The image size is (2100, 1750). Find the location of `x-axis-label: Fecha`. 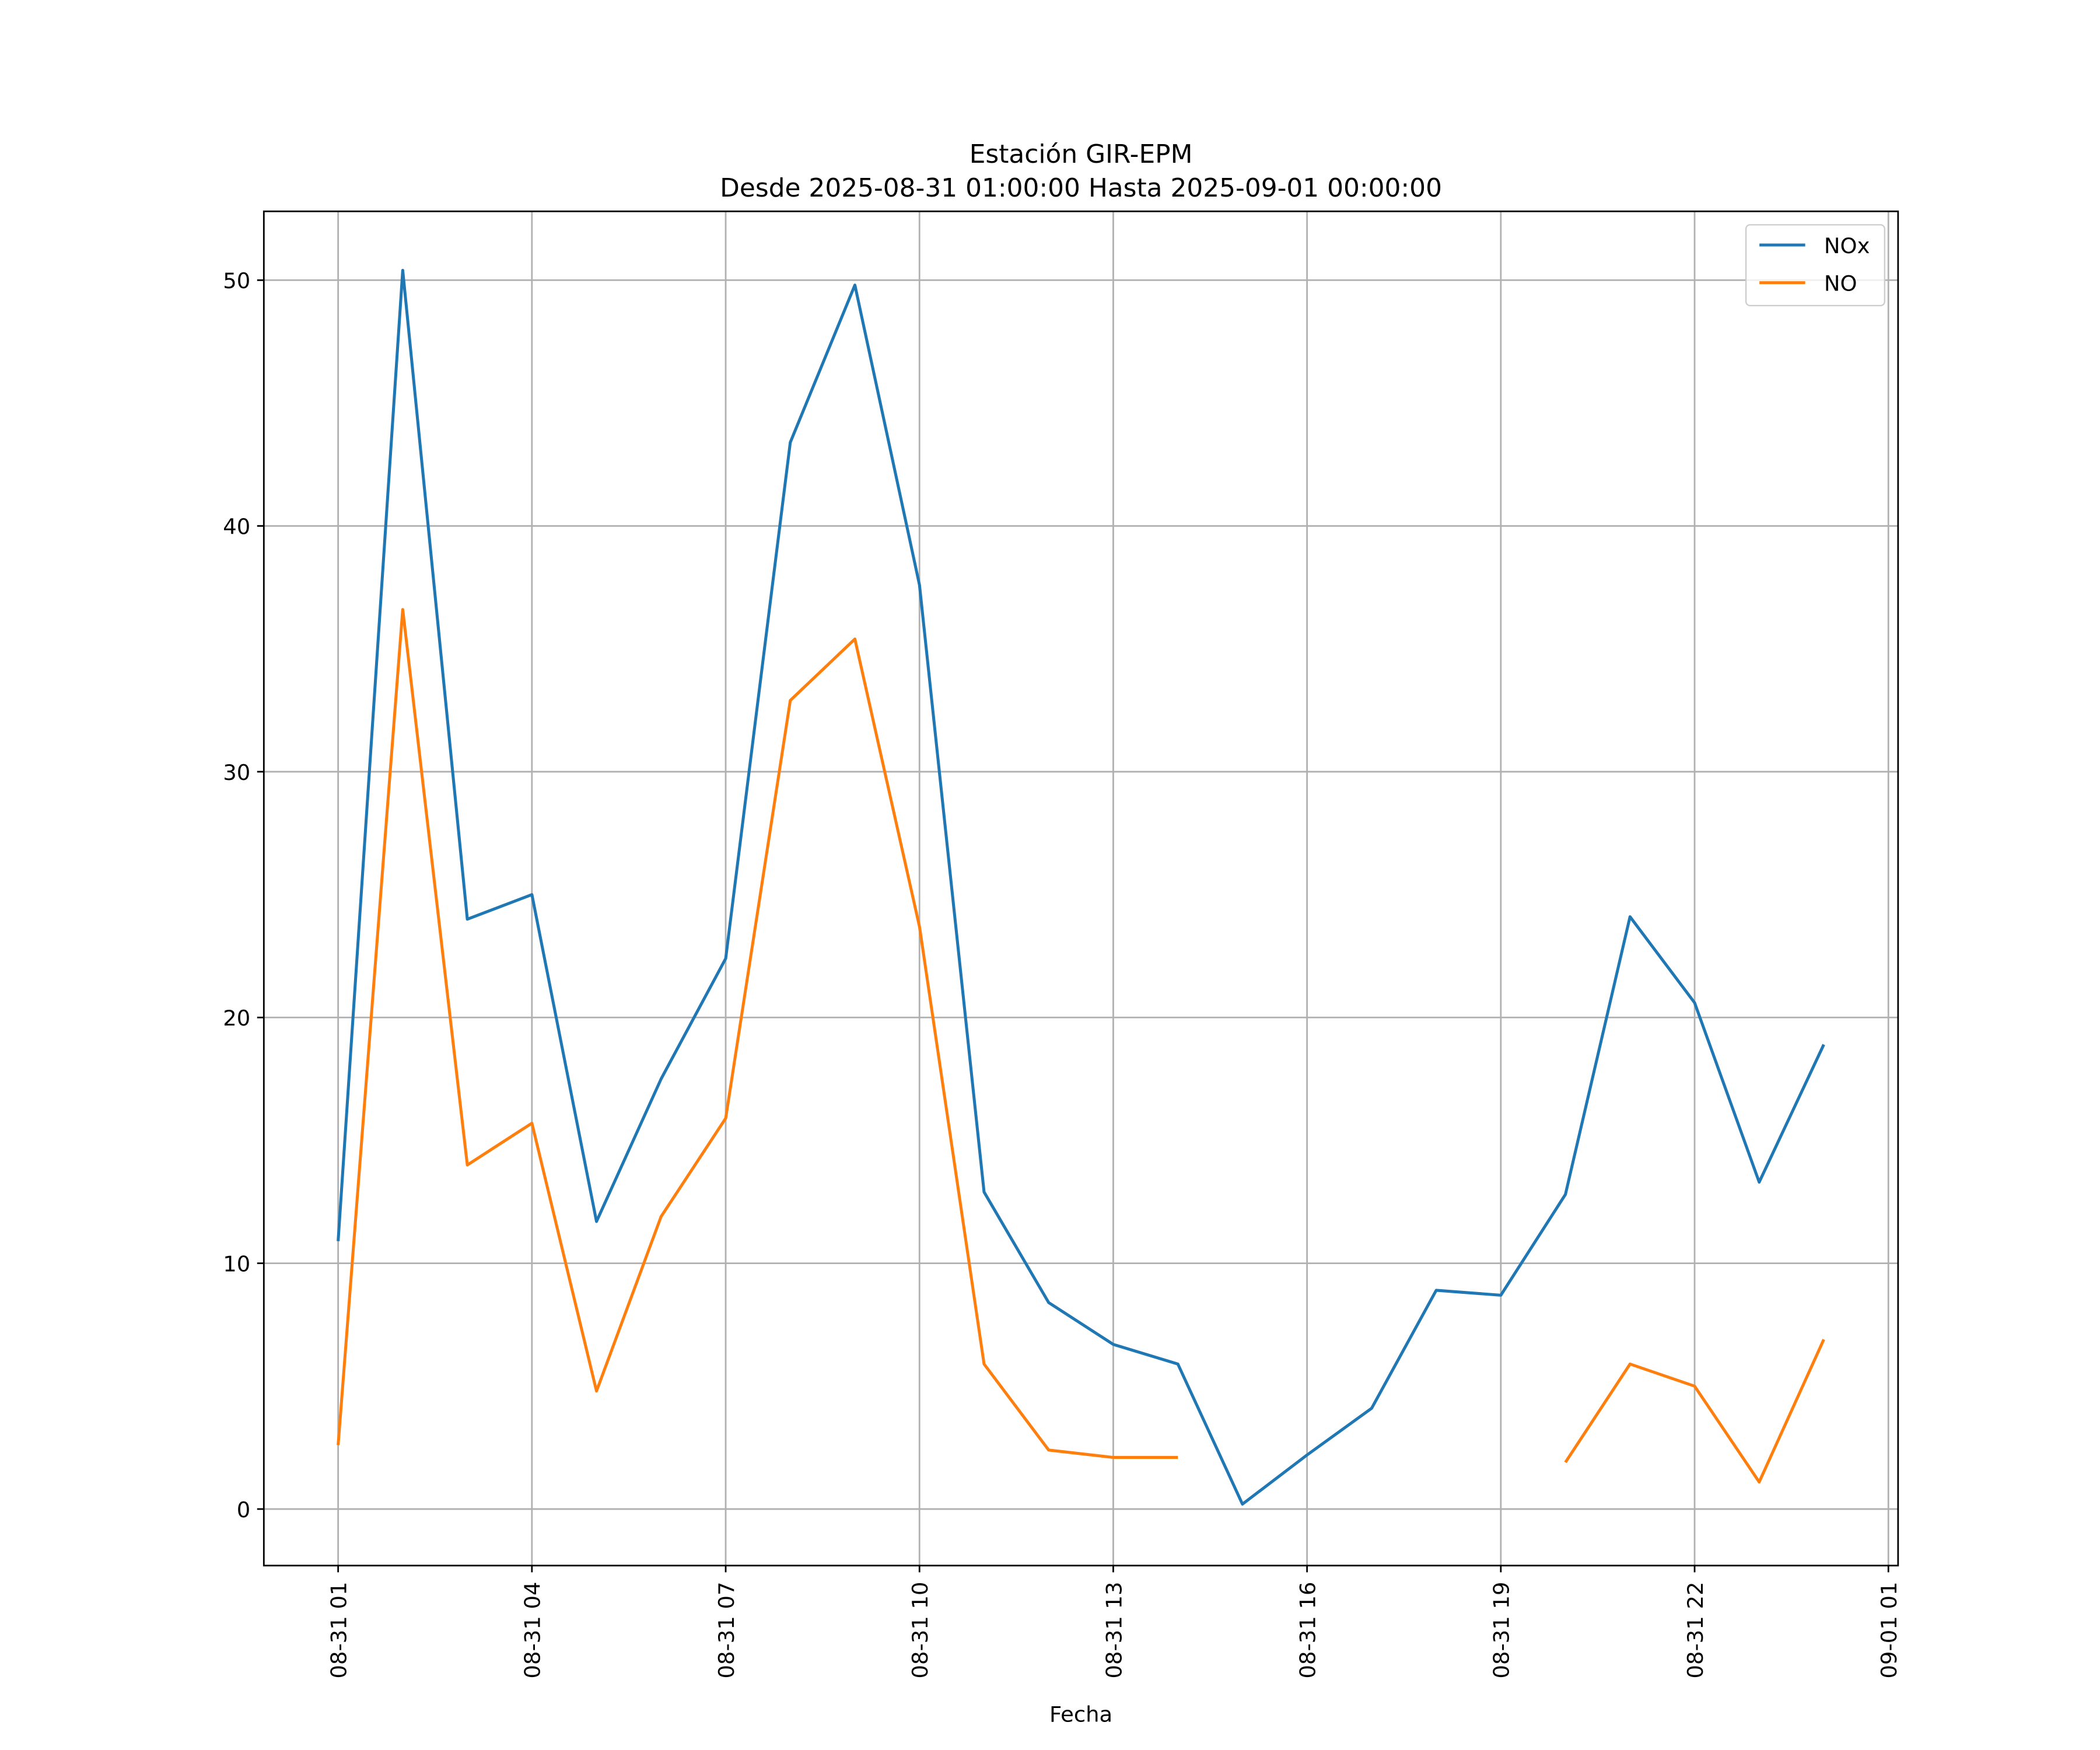

x-axis-label: Fecha is located at coordinates (1080, 1714).